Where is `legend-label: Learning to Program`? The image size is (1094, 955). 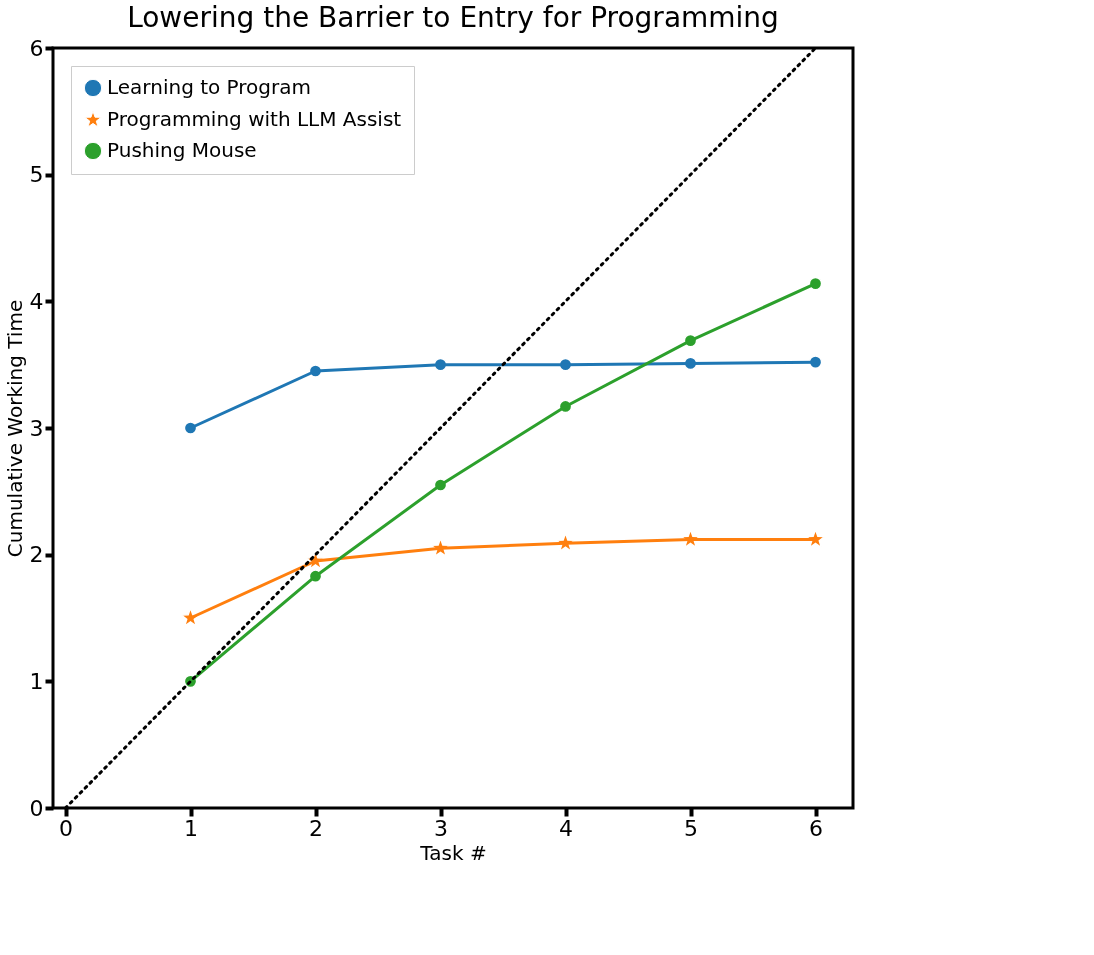
legend-label: Learning to Program is located at coordinates (209, 87).